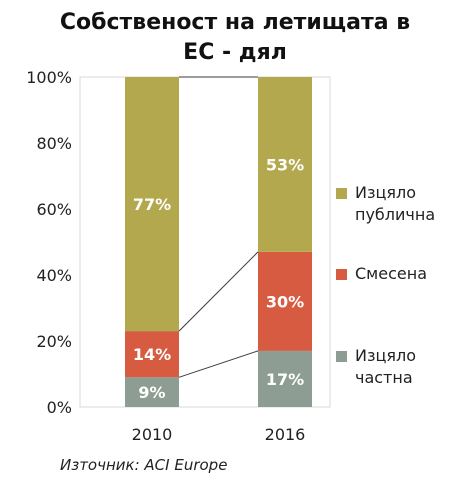 This screenshot has width=470, height=485. I want to click on data-label: 17%, so click(285, 379).